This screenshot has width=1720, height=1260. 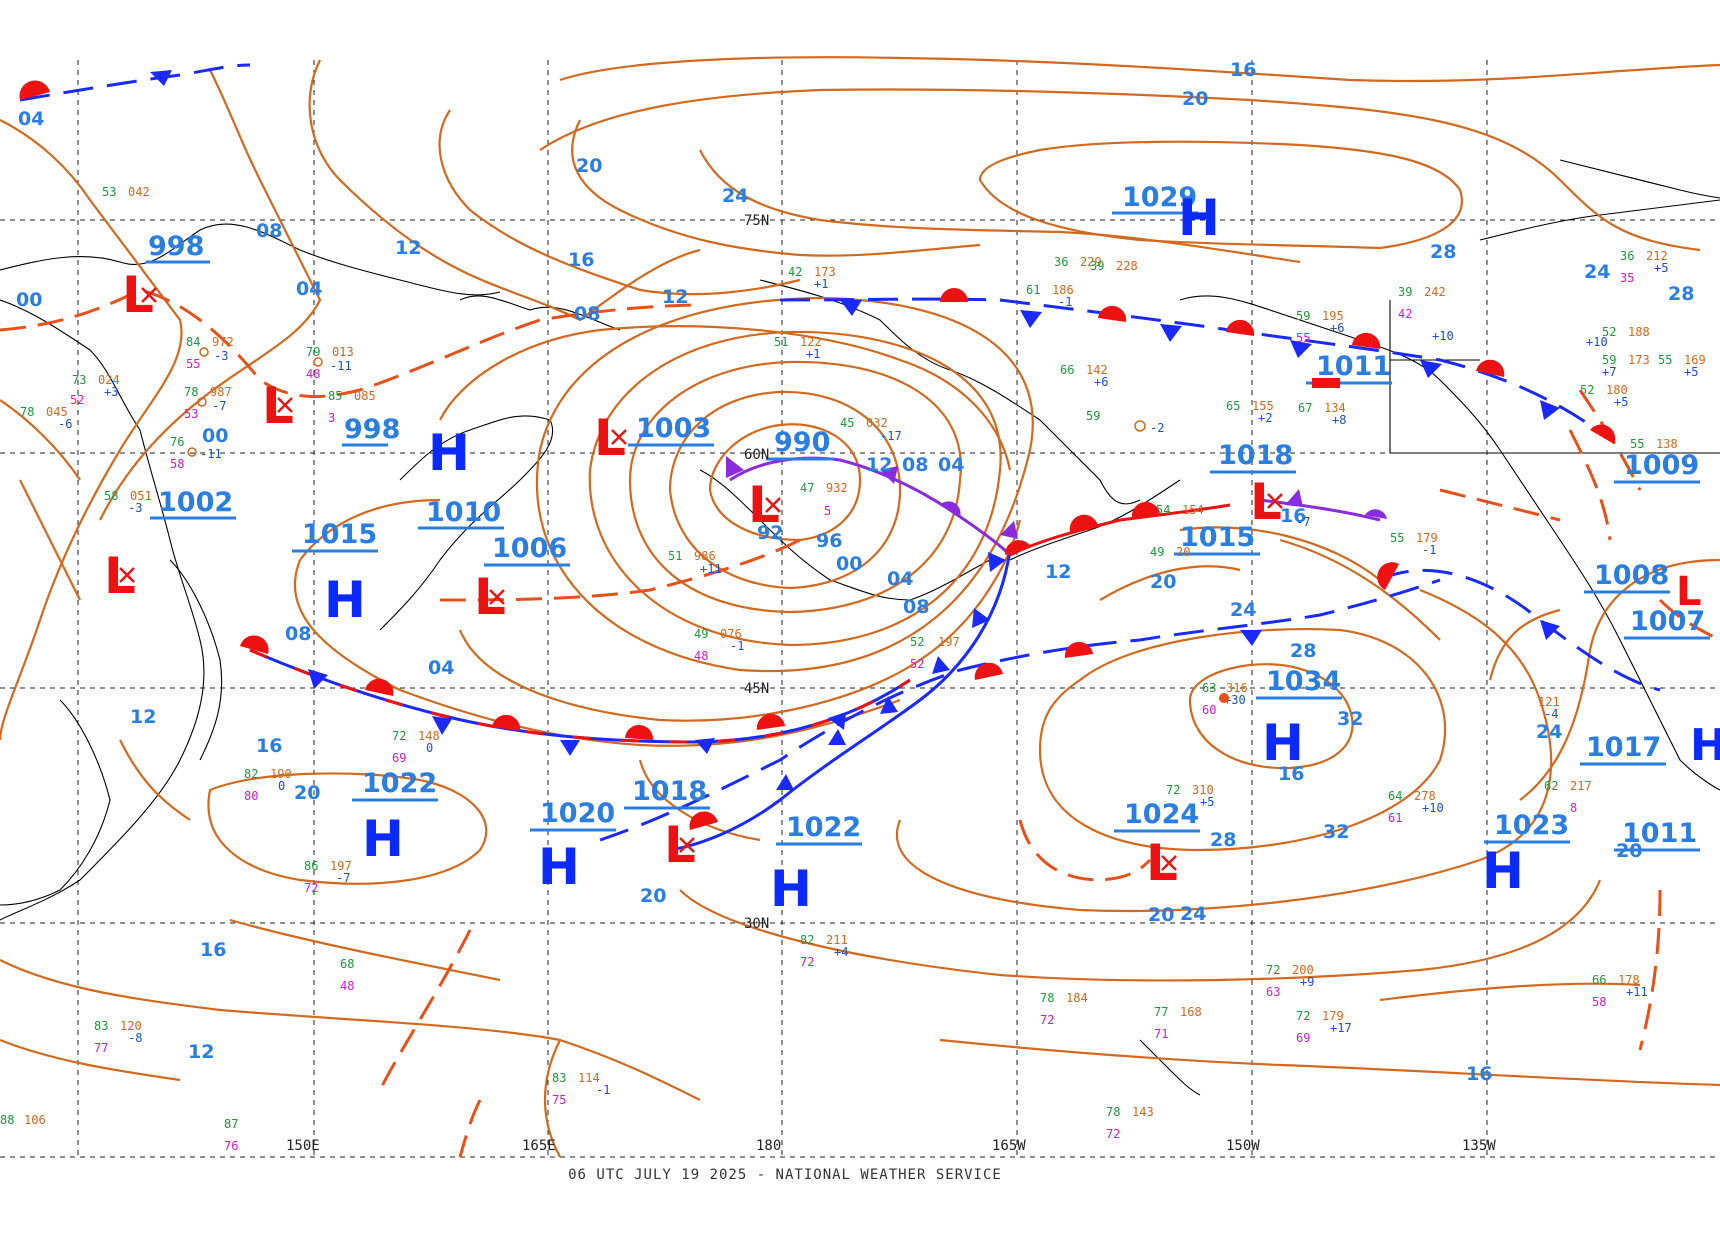 What do you see at coordinates (1320, 327) in the screenshot?
I see `station: 59 195+6 55` at bounding box center [1320, 327].